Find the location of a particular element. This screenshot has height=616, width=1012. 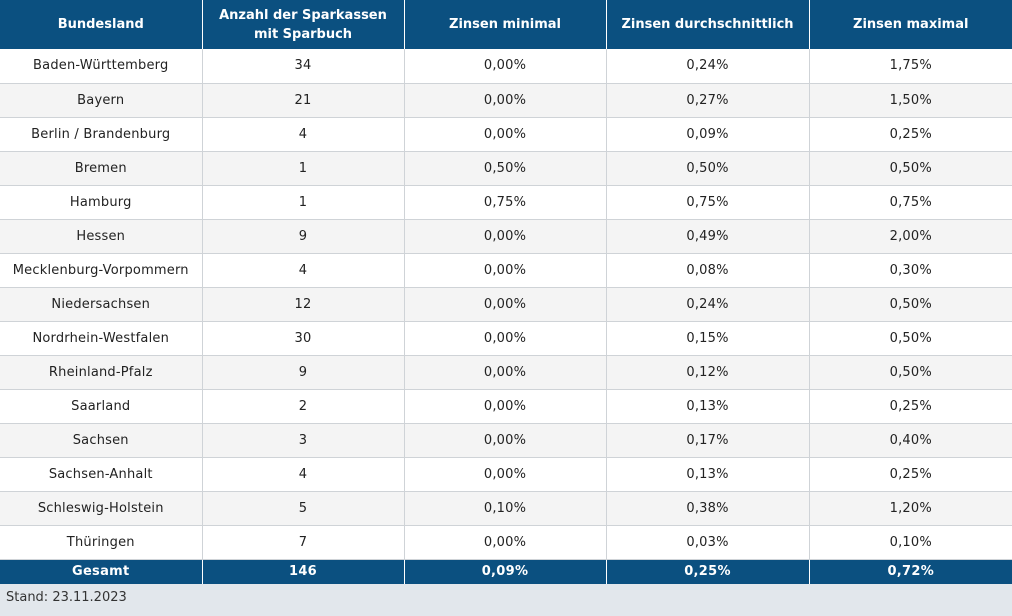

cell-zinsen-durchschnittlich: 0,17% is located at coordinates (708, 440).